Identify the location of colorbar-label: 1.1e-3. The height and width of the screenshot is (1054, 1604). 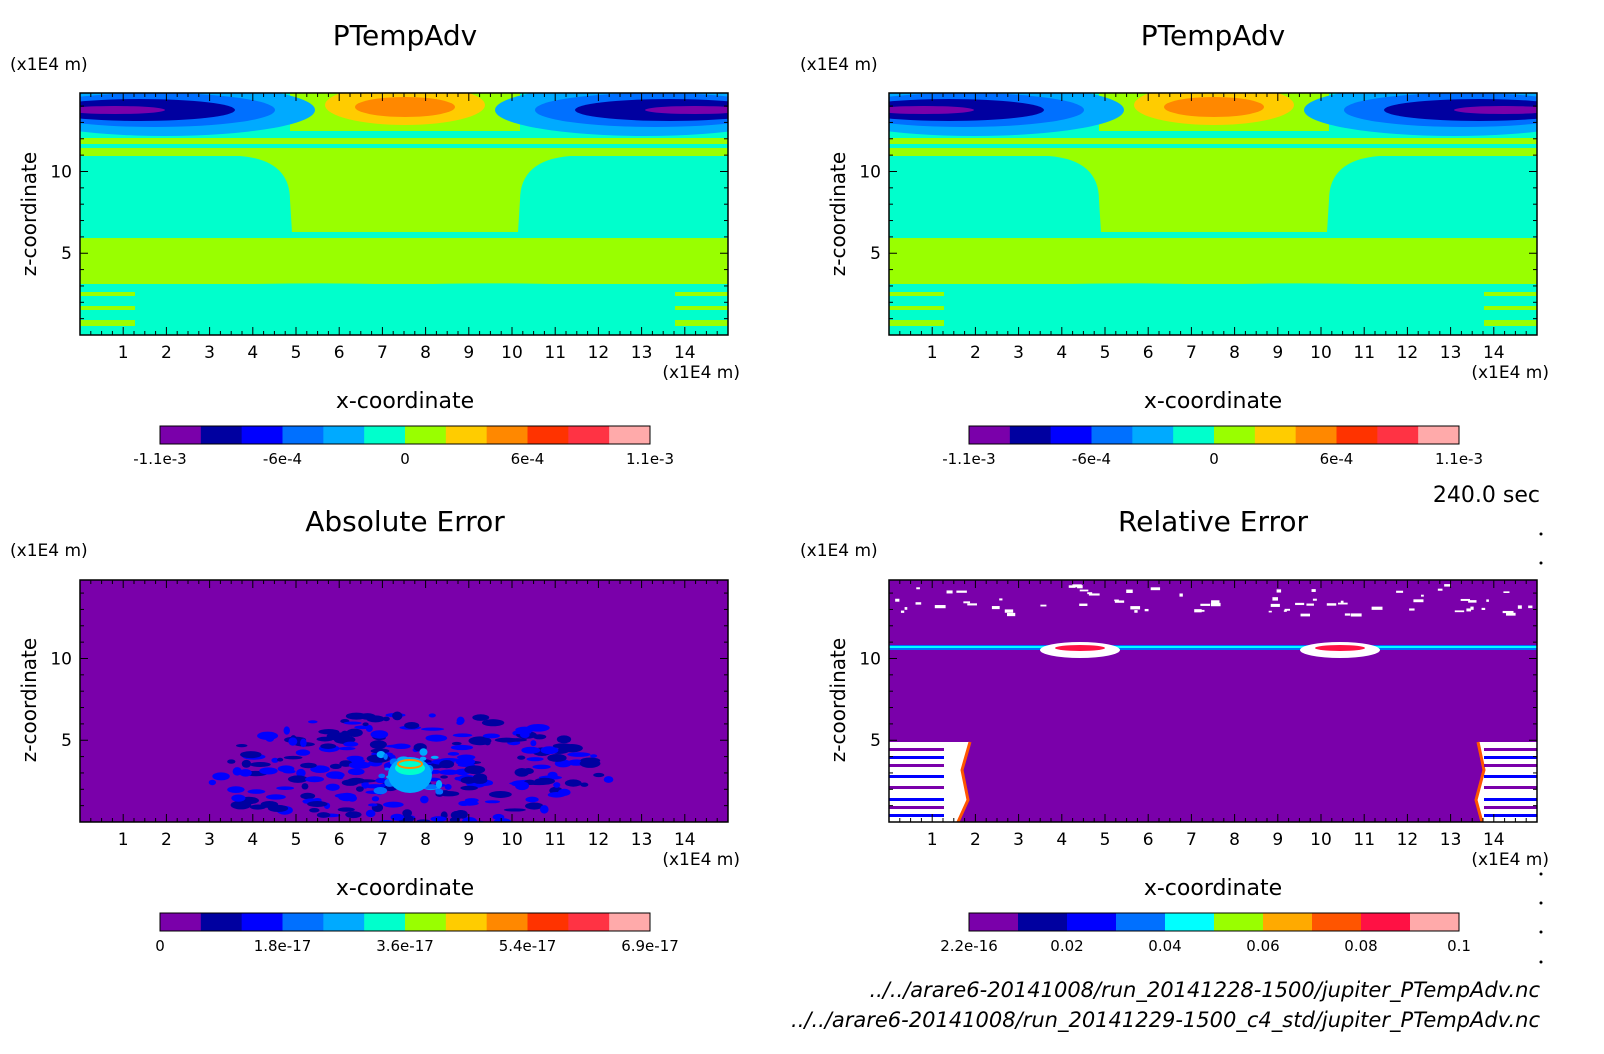
(650, 459).